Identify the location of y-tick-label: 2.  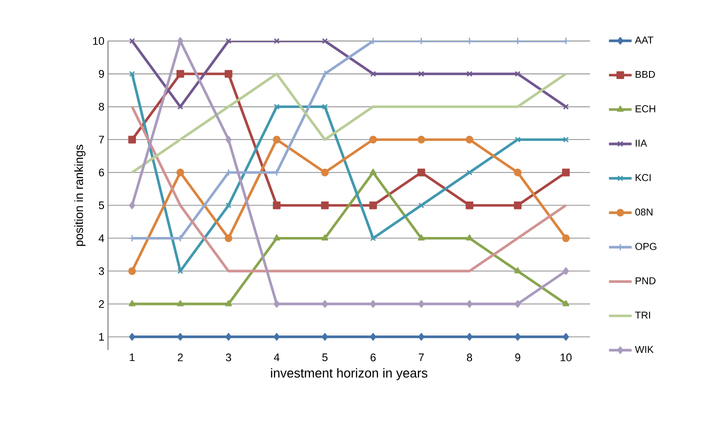
(101, 304).